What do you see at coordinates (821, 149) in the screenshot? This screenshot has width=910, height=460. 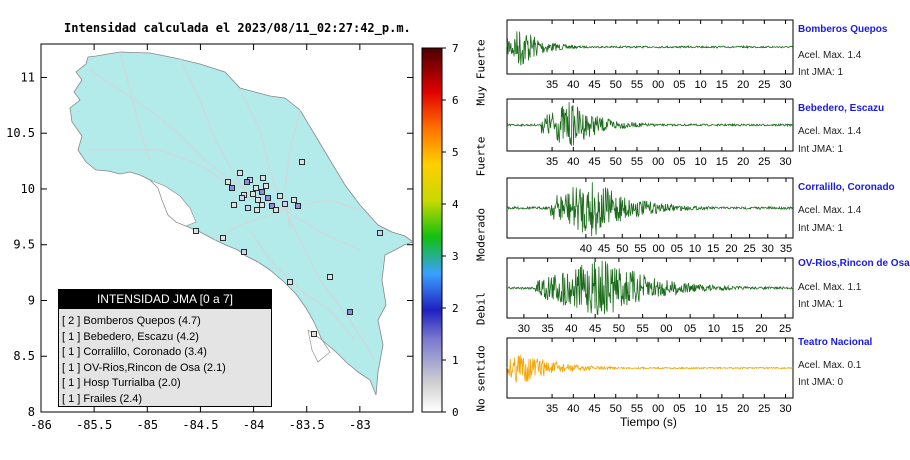 I see `station-jma: Int JMA: 1` at bounding box center [821, 149].